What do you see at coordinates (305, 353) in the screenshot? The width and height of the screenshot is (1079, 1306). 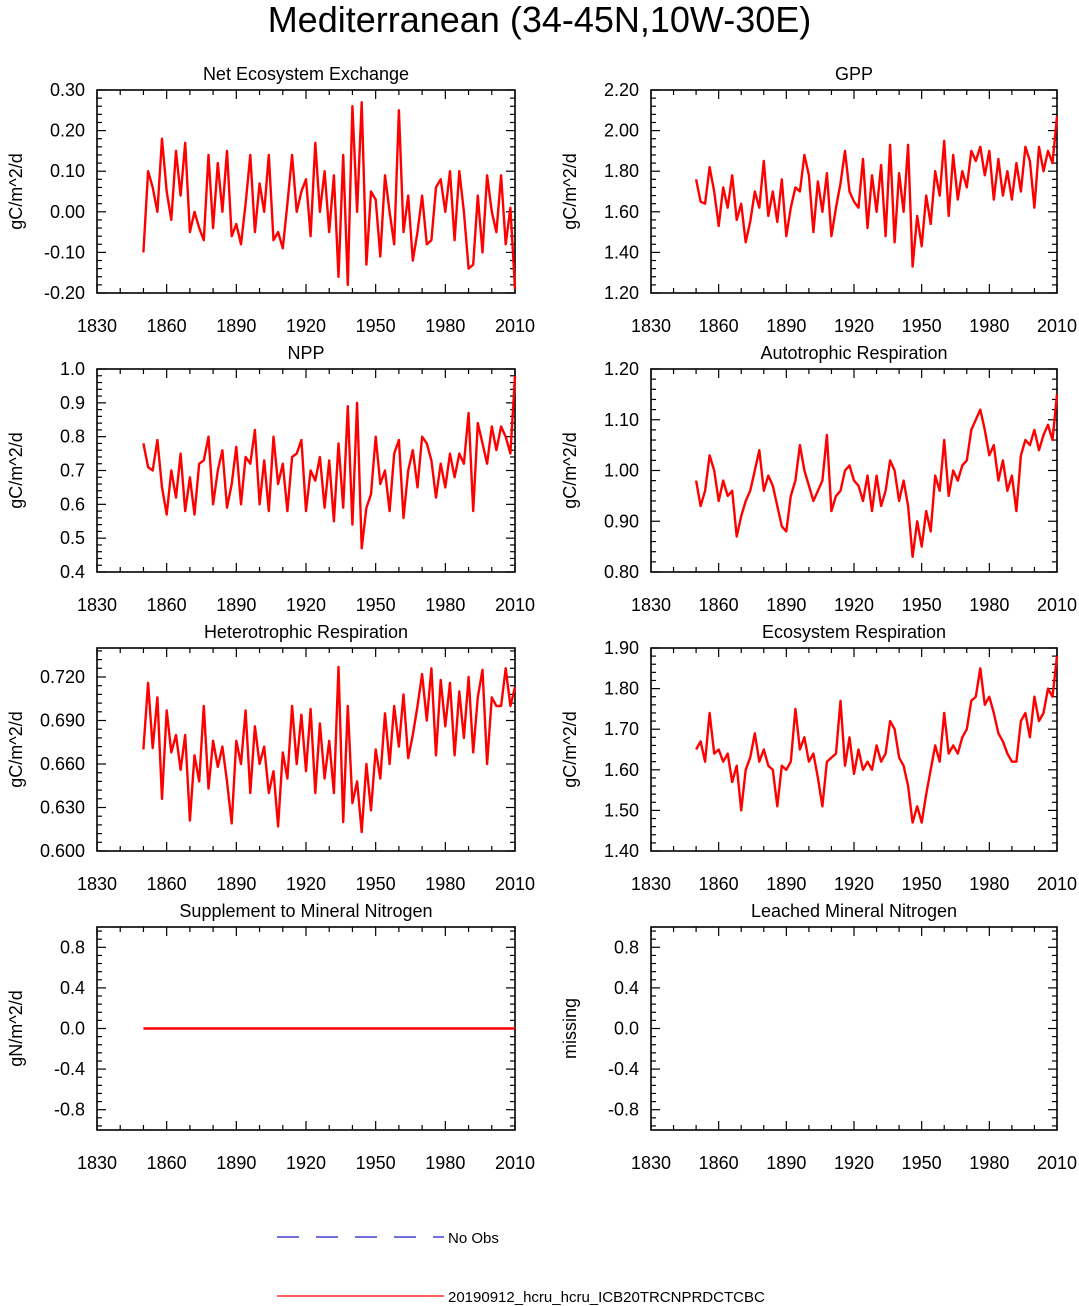 I see `panel-title: NPP` at bounding box center [305, 353].